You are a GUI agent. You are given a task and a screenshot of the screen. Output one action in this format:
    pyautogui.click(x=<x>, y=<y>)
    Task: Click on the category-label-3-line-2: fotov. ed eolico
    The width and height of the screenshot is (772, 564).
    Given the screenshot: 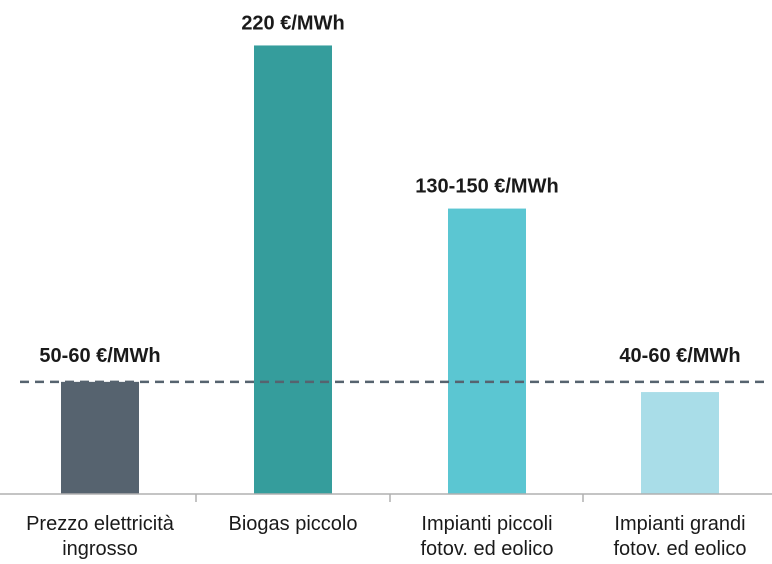 What is the action you would take?
    pyautogui.click(x=486, y=549)
    